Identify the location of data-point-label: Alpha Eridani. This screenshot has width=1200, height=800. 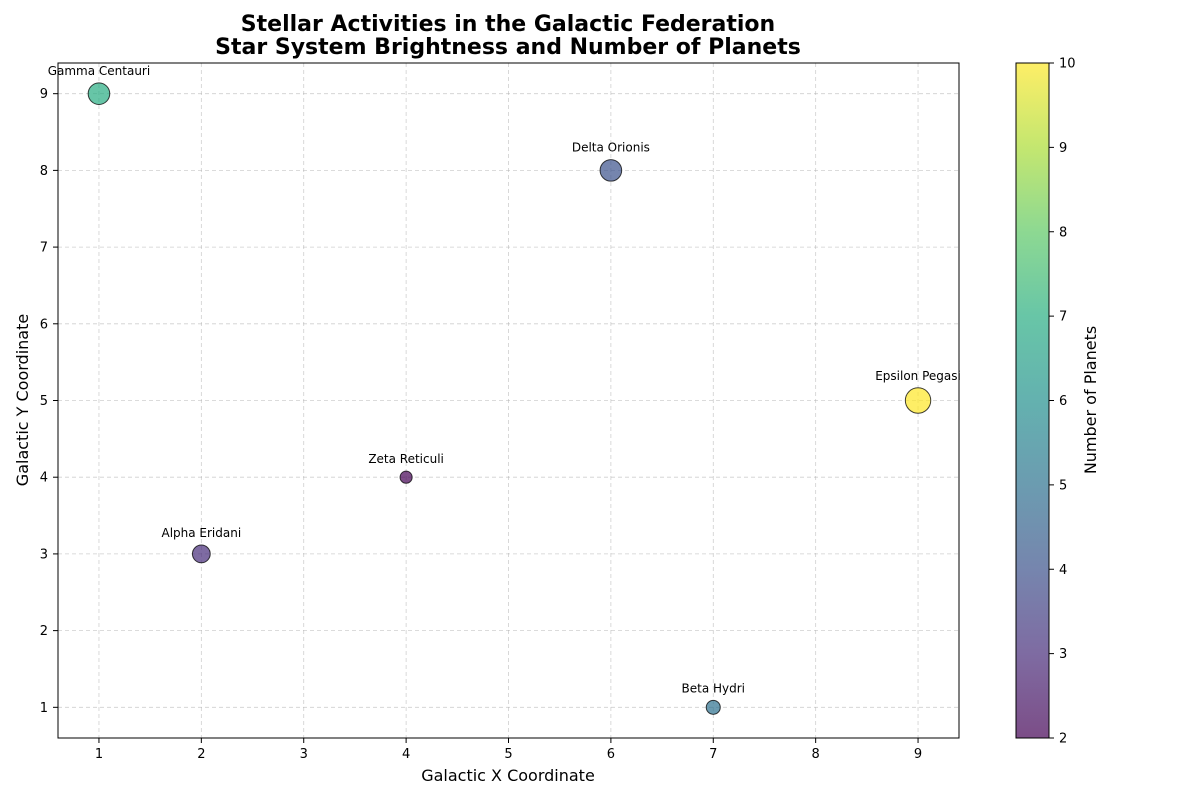
(201, 533).